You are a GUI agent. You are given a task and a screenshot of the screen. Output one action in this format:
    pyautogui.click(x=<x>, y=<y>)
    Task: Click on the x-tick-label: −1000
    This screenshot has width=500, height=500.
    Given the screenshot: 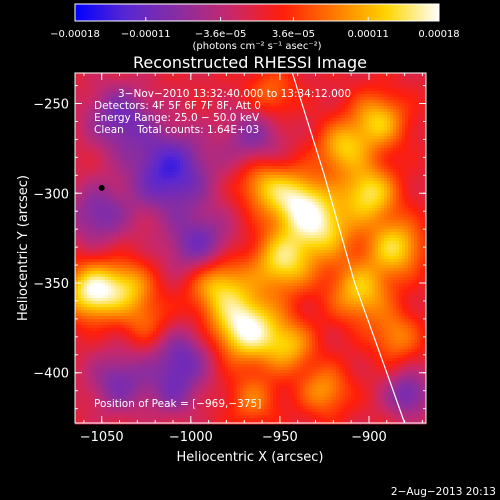 What is the action you would take?
    pyautogui.click(x=191, y=437)
    